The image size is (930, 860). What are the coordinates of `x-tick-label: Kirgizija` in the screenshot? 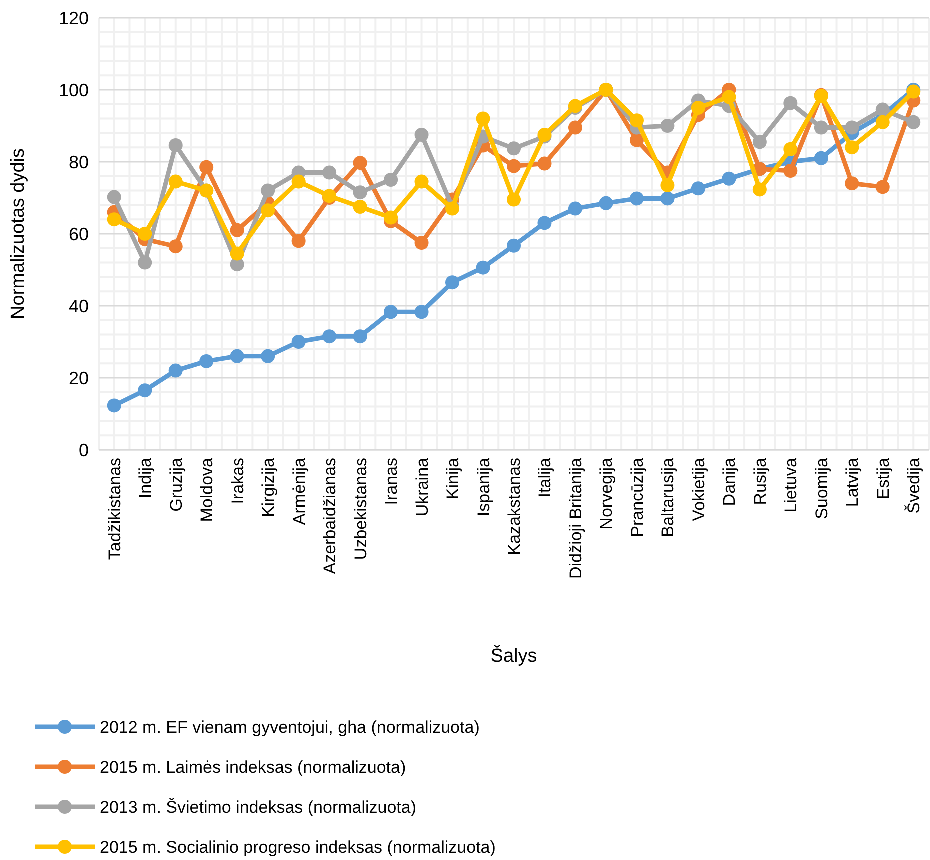 It's located at (268, 487).